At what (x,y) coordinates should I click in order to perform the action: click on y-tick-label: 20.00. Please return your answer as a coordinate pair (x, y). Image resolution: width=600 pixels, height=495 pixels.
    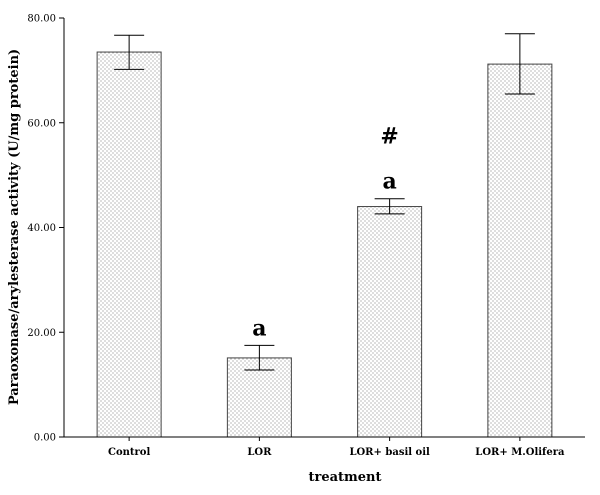
    Looking at the image, I should click on (41, 333).